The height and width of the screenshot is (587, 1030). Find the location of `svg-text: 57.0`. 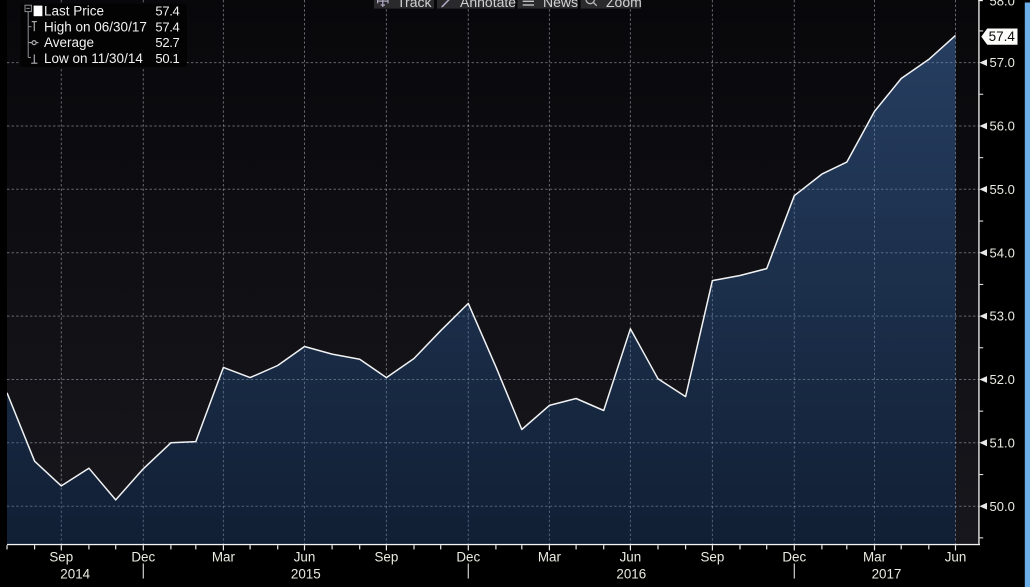

svg-text: 57.0 is located at coordinates (1002, 62).